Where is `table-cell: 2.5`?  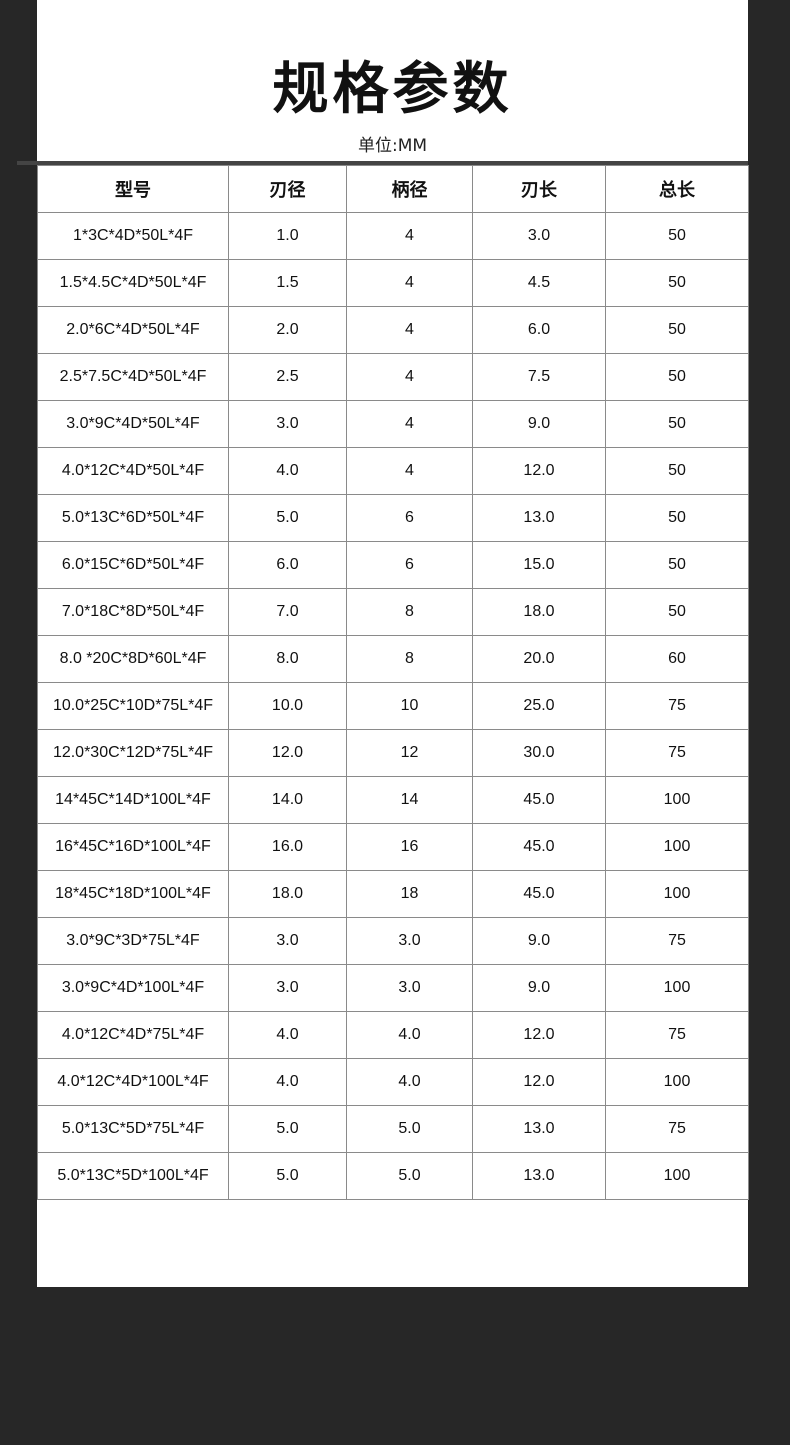 table-cell: 2.5 is located at coordinates (287, 377).